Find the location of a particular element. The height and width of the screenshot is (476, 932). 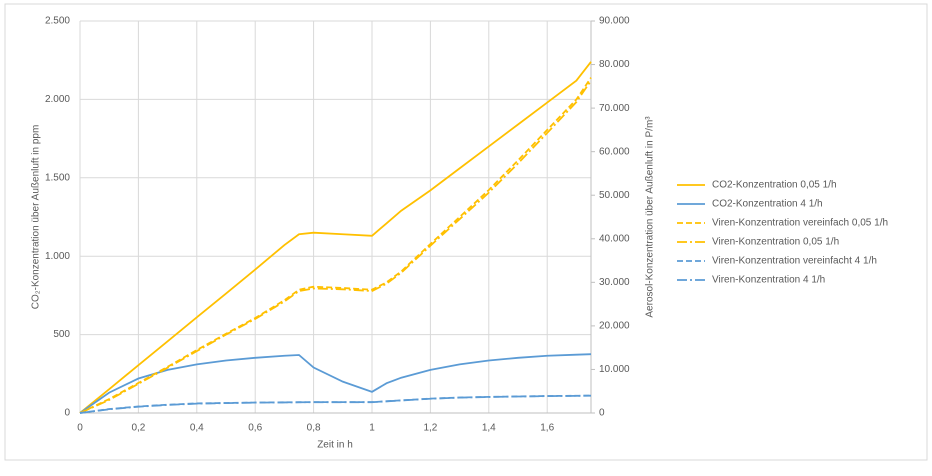

y-axis-label: CO₂-Konzentration über Außenluft in ppm is located at coordinates (36, 217).